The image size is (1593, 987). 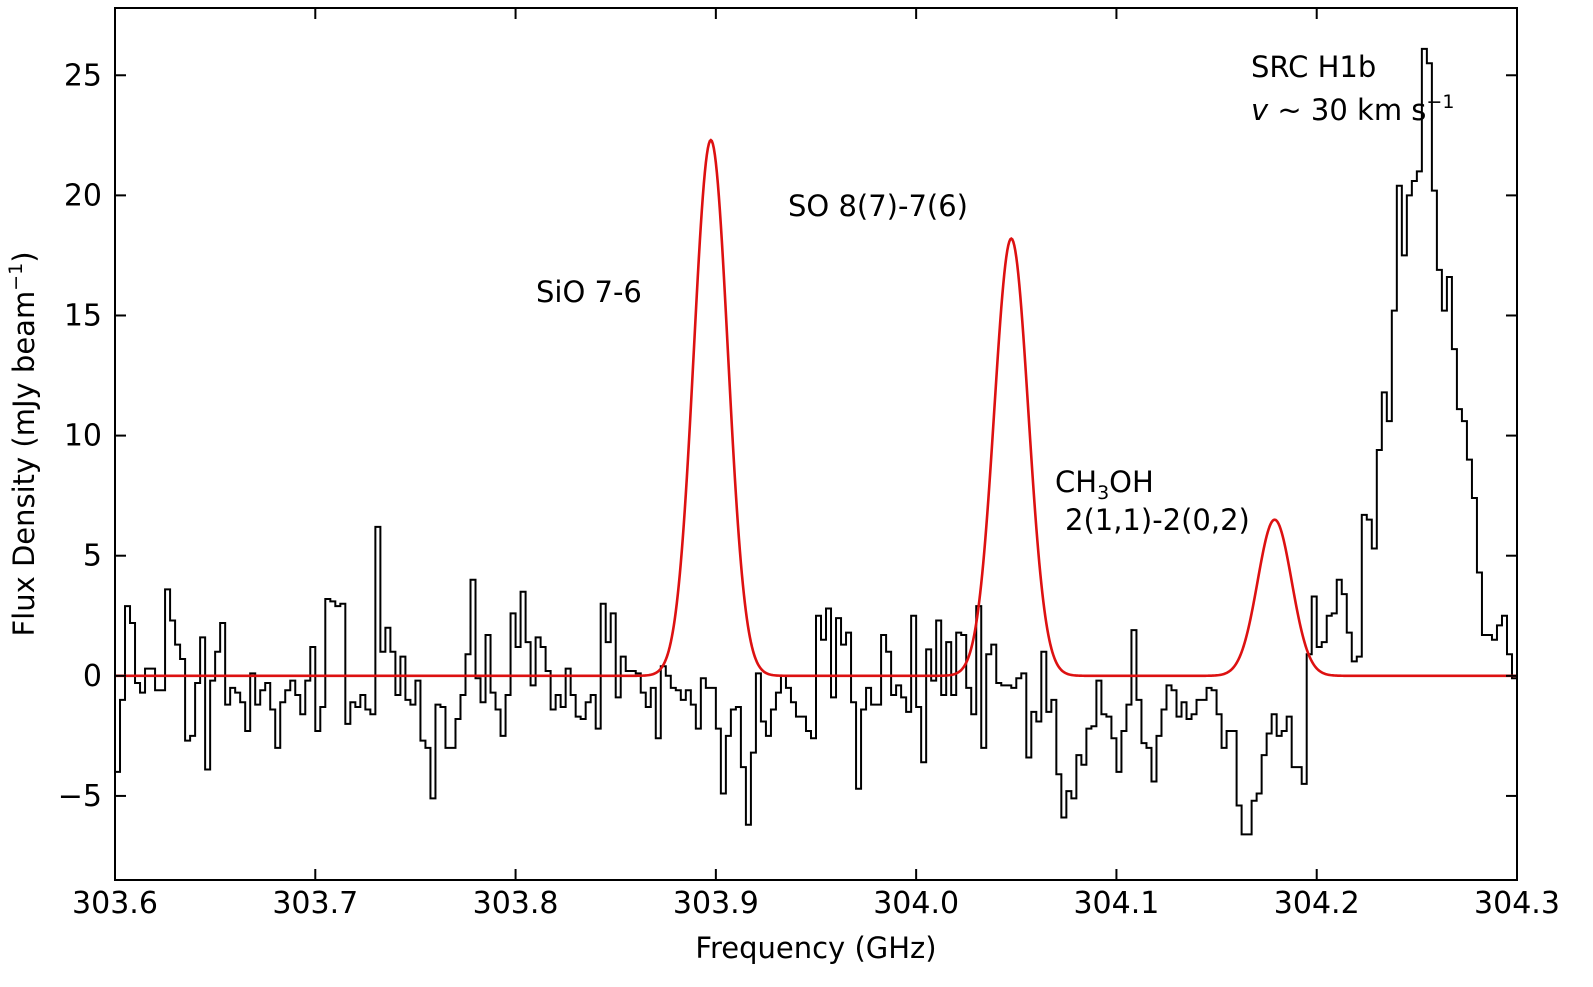 What do you see at coordinates (83, 436) in the screenshot?
I see `y-tick-label: 10` at bounding box center [83, 436].